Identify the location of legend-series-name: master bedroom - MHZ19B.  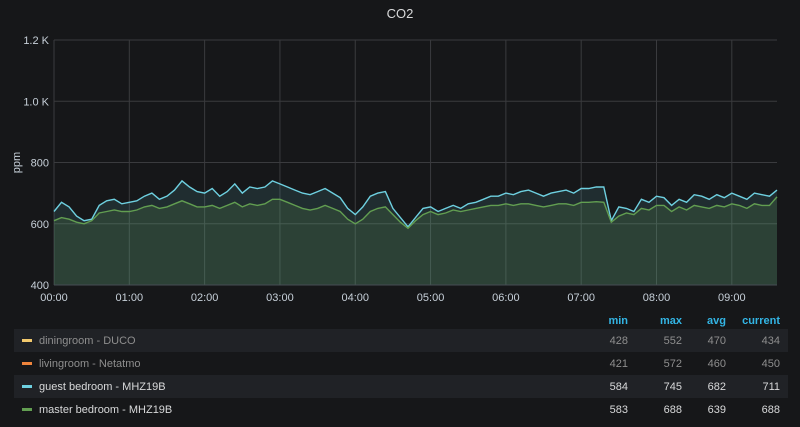
(106, 409).